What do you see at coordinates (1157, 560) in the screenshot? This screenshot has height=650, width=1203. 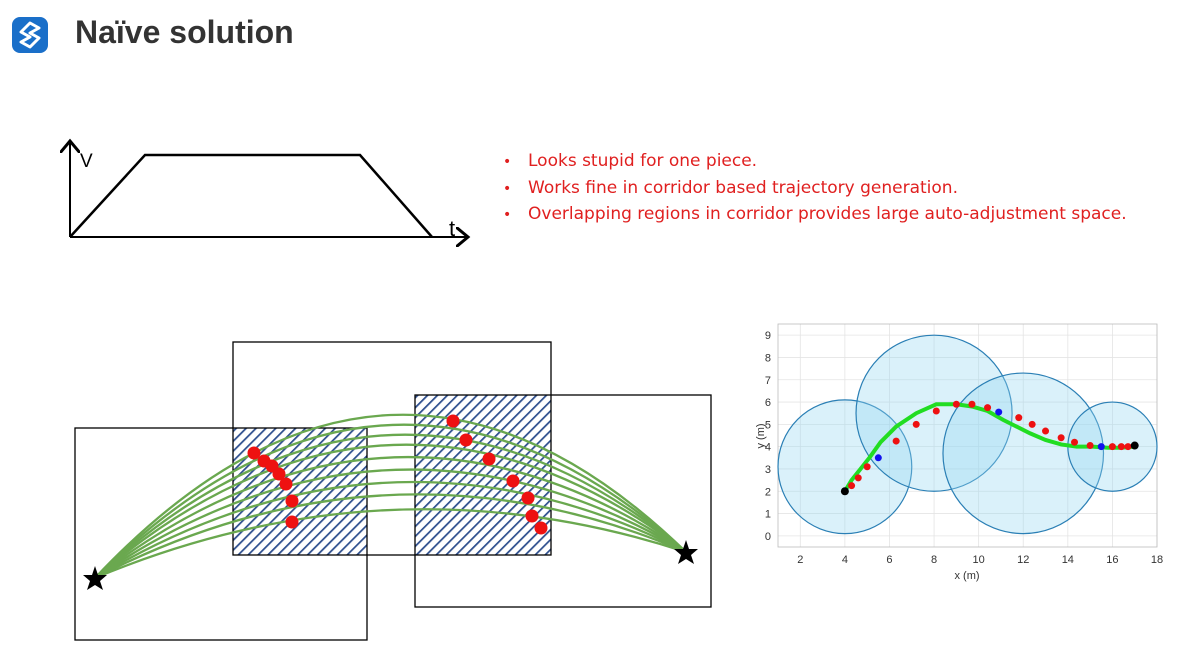 I see `x-tick-label: 18` at bounding box center [1157, 560].